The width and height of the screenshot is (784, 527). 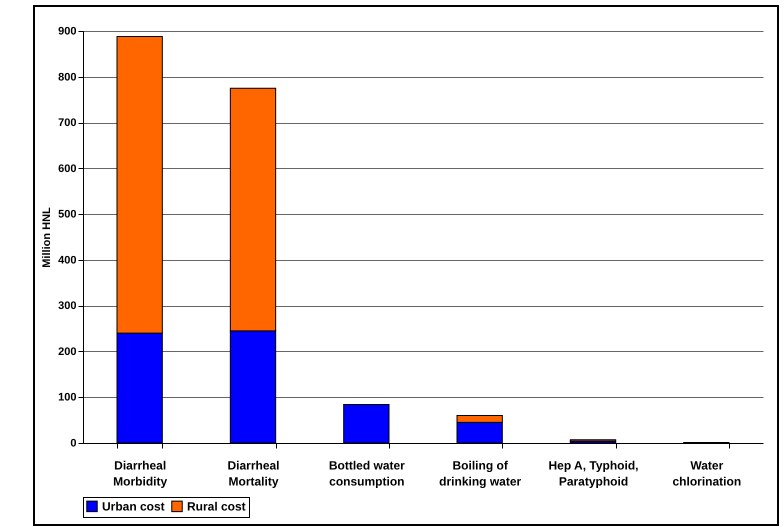 What do you see at coordinates (216, 506) in the screenshot?
I see `legend-label: Rural cost` at bounding box center [216, 506].